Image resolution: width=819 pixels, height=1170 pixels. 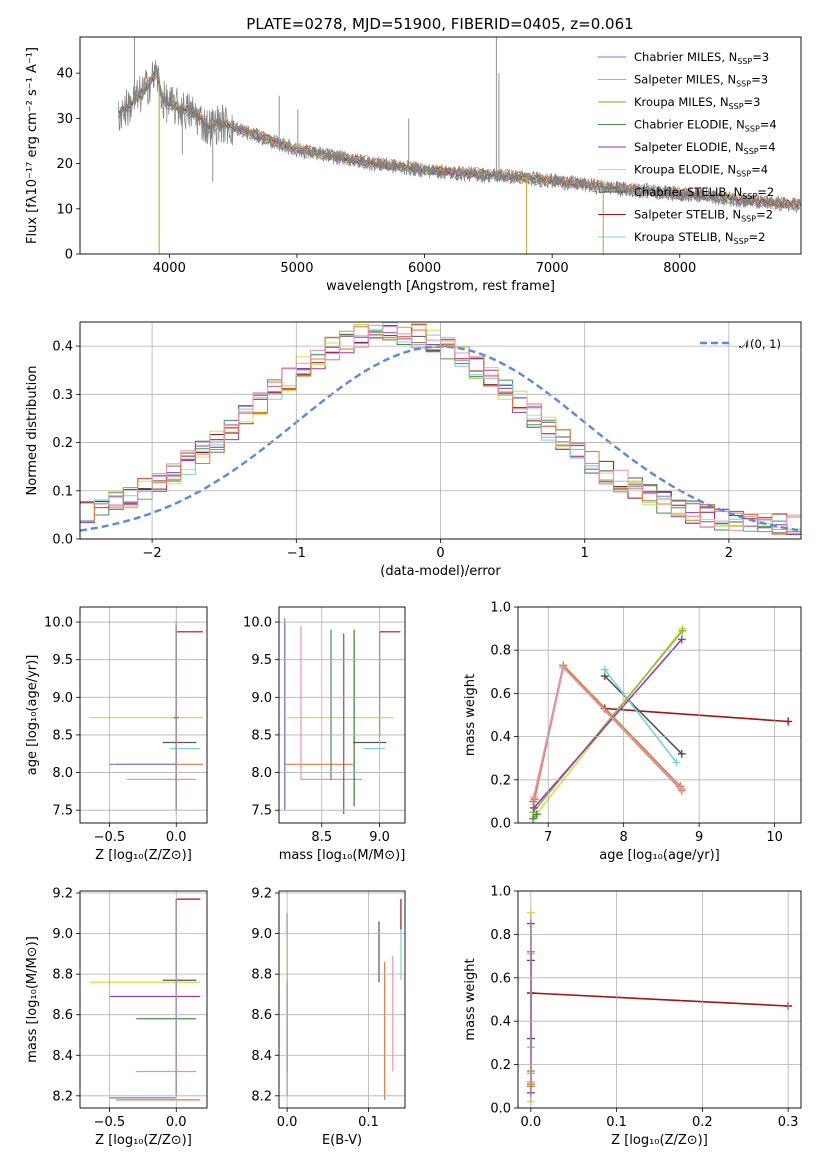 I want to click on legend-text: Kroupa STELIB, N, so click(x=684, y=237).